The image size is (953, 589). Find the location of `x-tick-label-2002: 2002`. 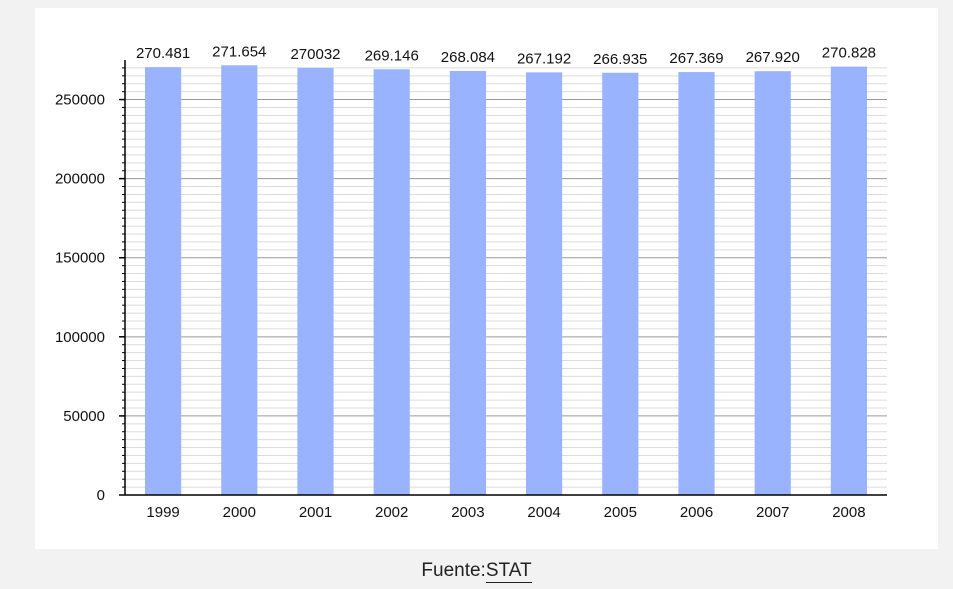

x-tick-label-2002: 2002 is located at coordinates (391, 512).